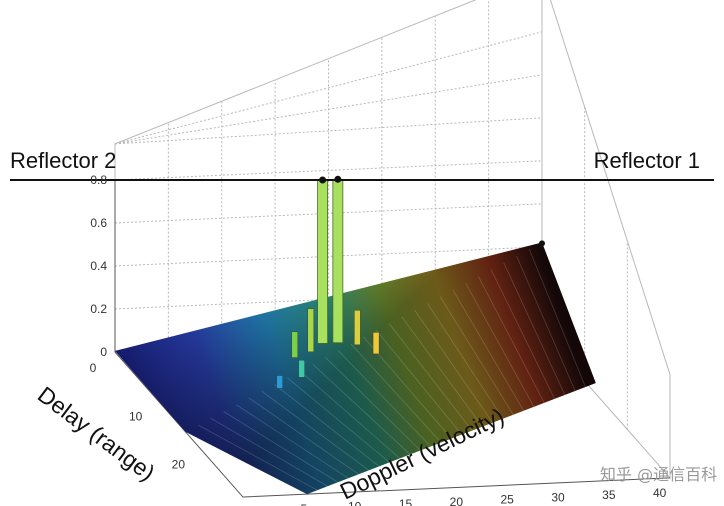 The image size is (724, 506). What do you see at coordinates (103, 352) in the screenshot?
I see `z-tick-label: 0` at bounding box center [103, 352].